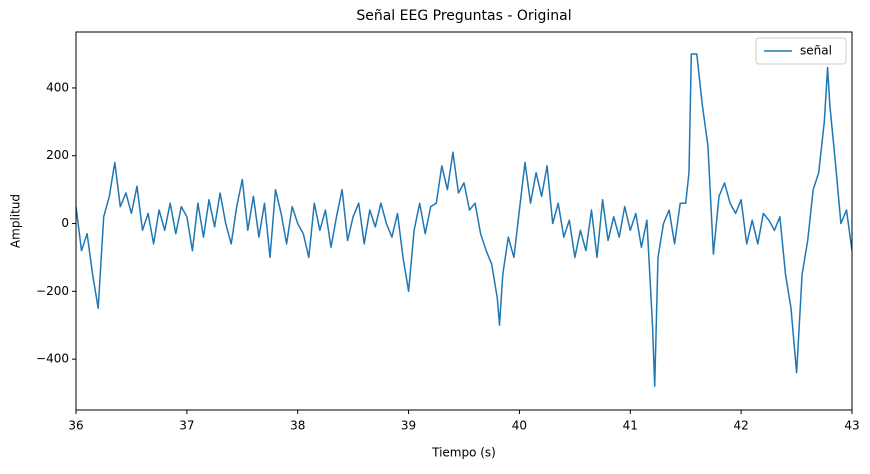 This screenshot has height=474, width=870. Describe the element at coordinates (463, 453) in the screenshot. I see `x-axis-label: Tiempo (s)` at that location.